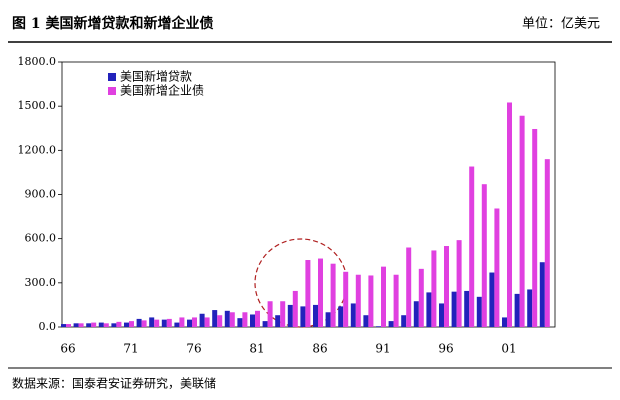 Image resolution: width=620 pixels, height=400 pixels. I want to click on x-tick-label: 86, so click(319, 349).